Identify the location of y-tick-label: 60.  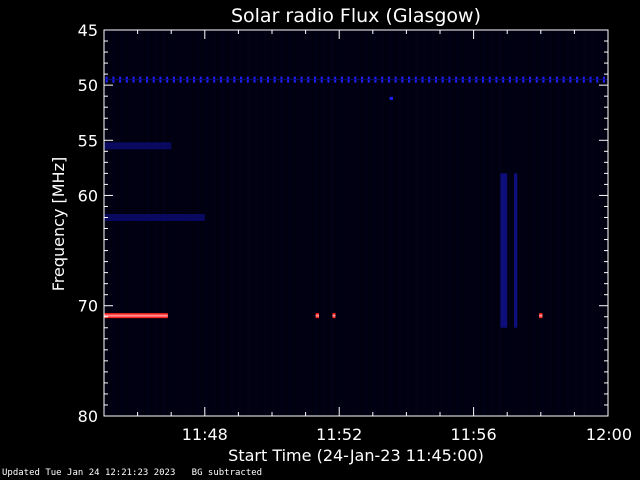
(88, 195).